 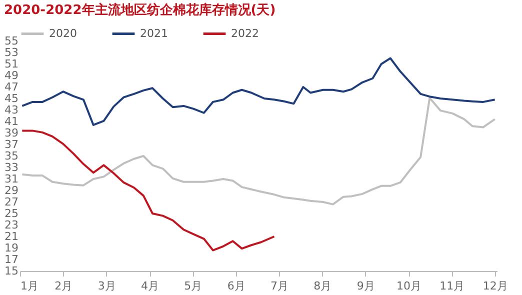 I want to click on x-tick-label: 8月, so click(x=323, y=286).